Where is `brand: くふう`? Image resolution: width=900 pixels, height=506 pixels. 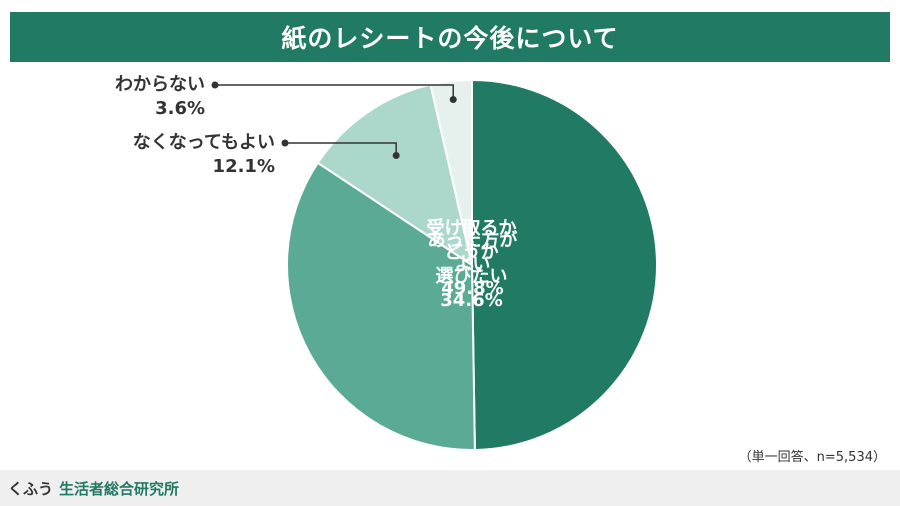
brand: くふう is located at coordinates (31, 488).